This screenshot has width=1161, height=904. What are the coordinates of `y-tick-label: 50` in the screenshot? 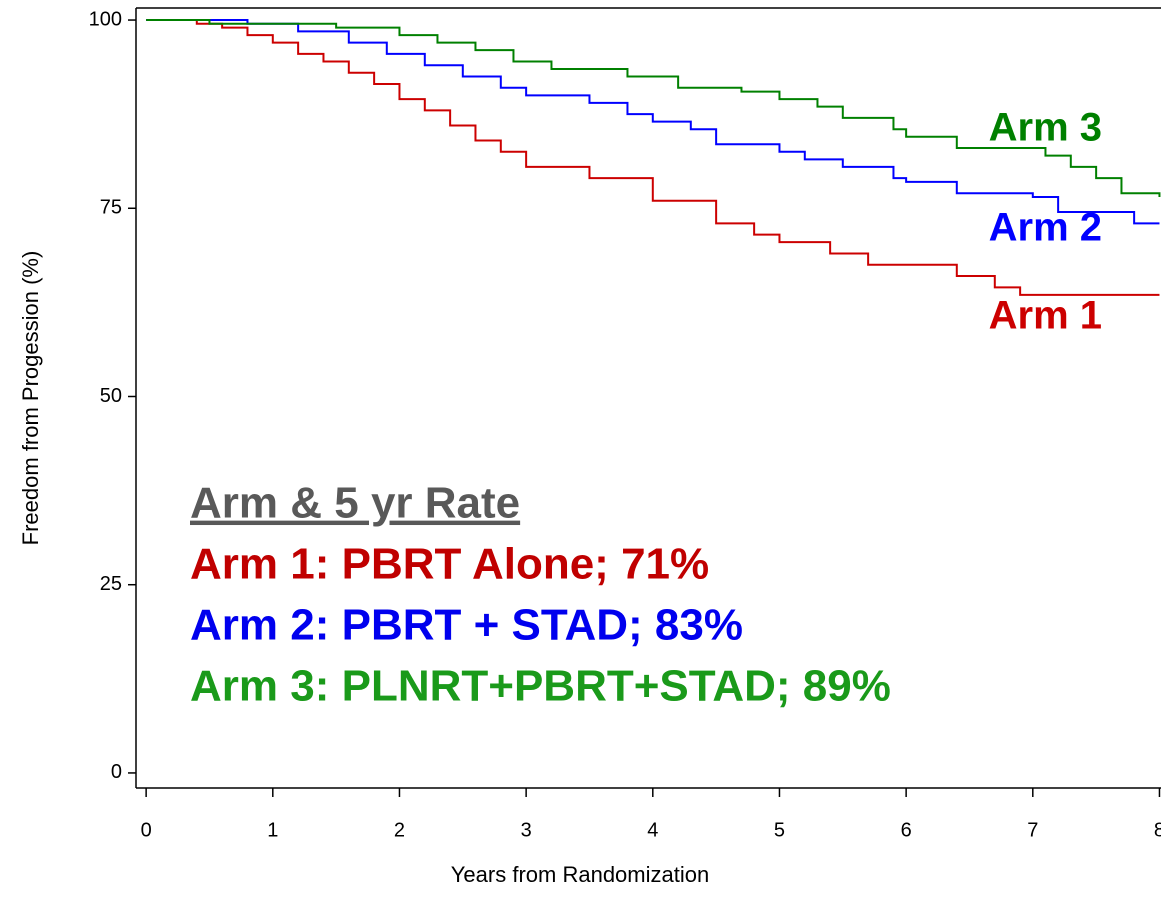 It's located at (111, 396).